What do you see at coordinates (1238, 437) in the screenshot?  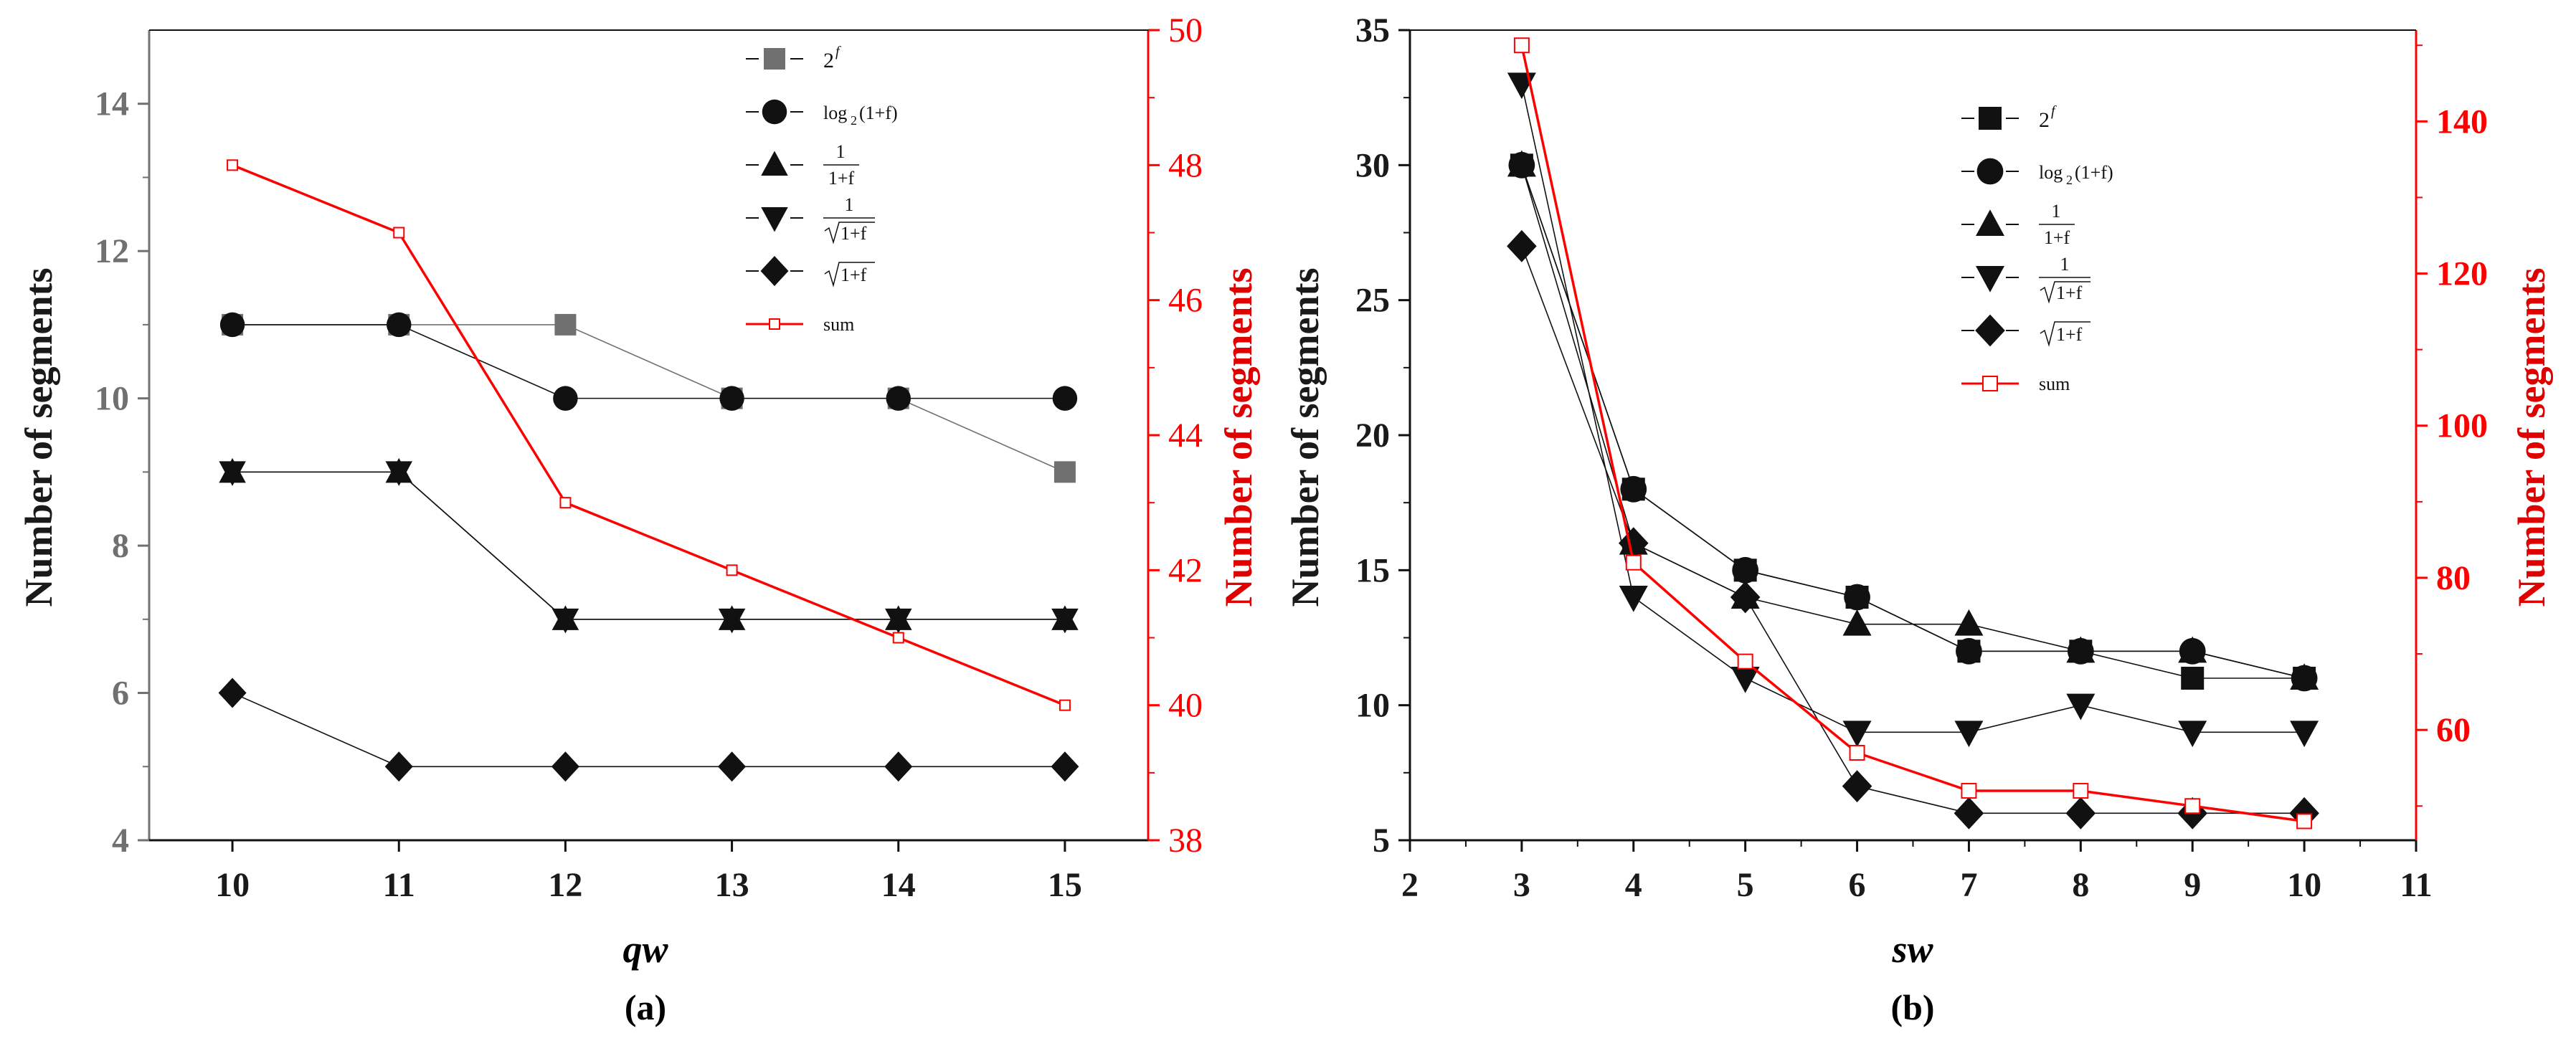 I see `y-axis-label-right-a: Number of segments` at bounding box center [1238, 437].